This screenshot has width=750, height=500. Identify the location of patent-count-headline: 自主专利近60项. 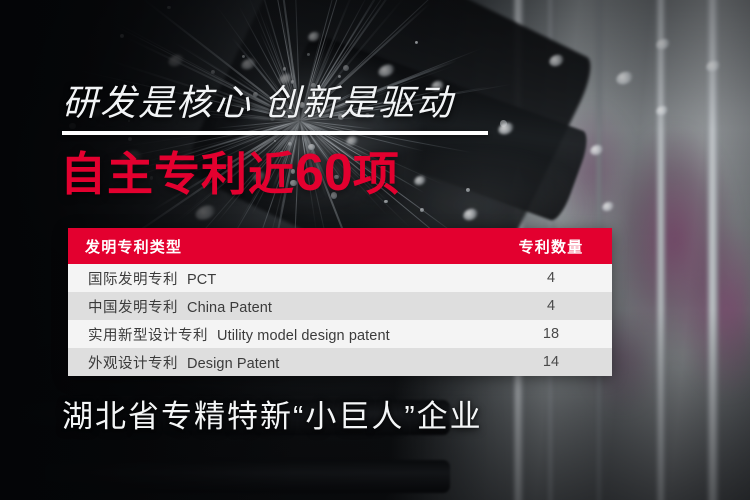
(230, 173).